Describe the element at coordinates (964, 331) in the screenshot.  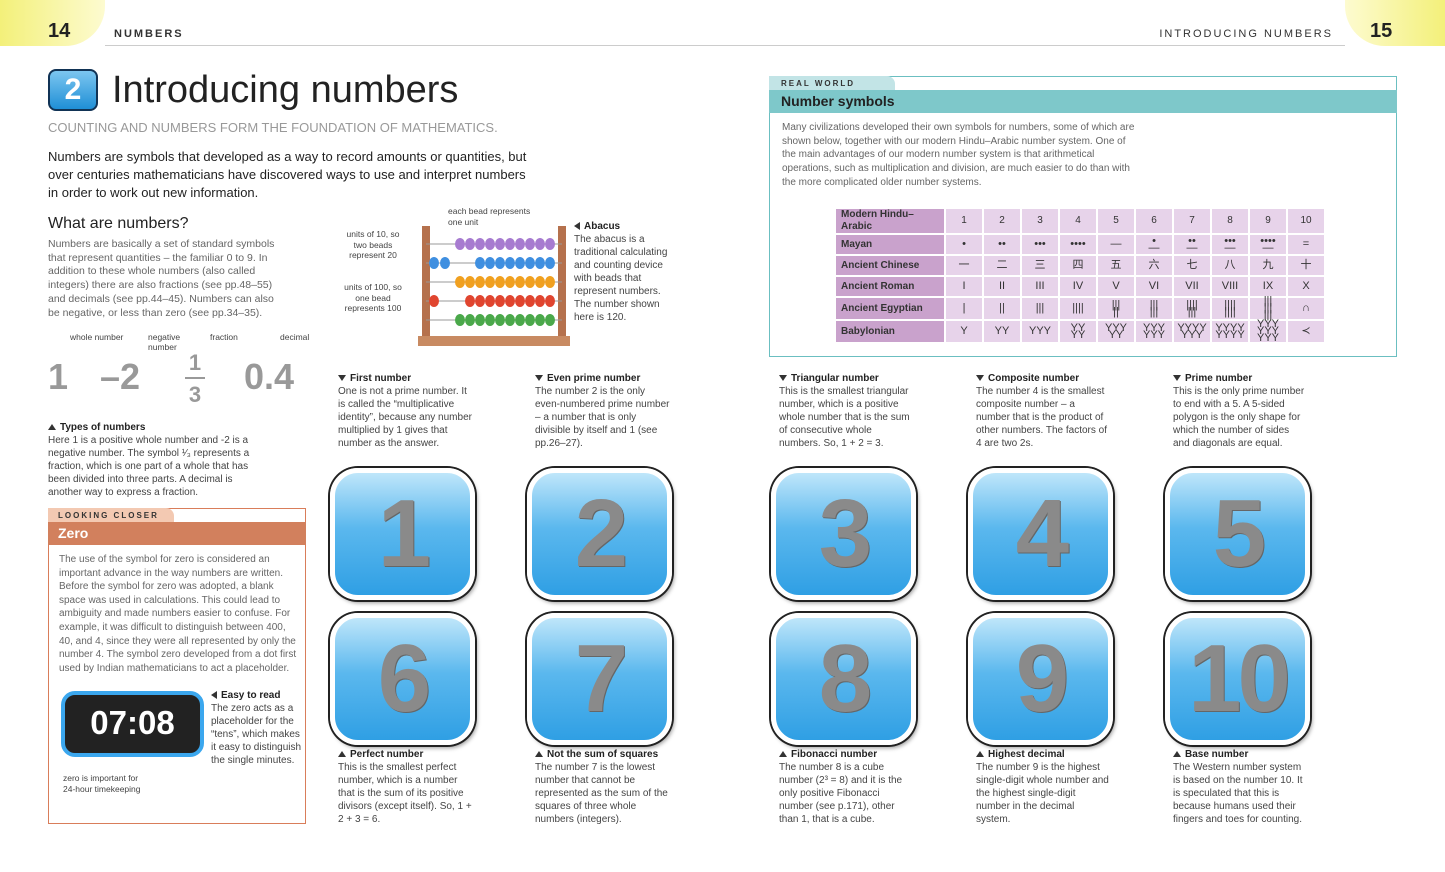
I see `table-cell: Y` at that location.